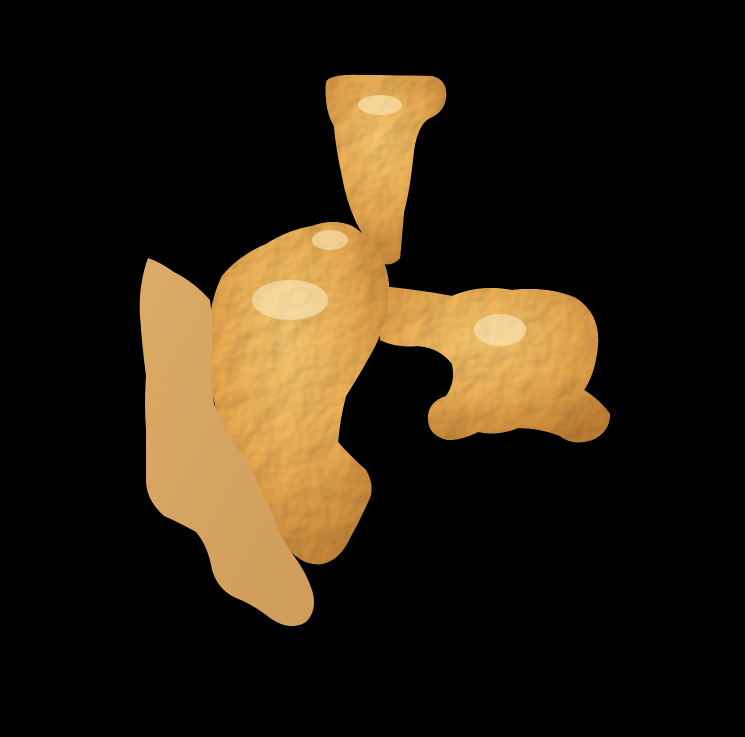 This screenshot has width=745, height=737. Describe the element at coordinates (226, 442) in the screenshot. I see `molecule-cut-face` at that location.